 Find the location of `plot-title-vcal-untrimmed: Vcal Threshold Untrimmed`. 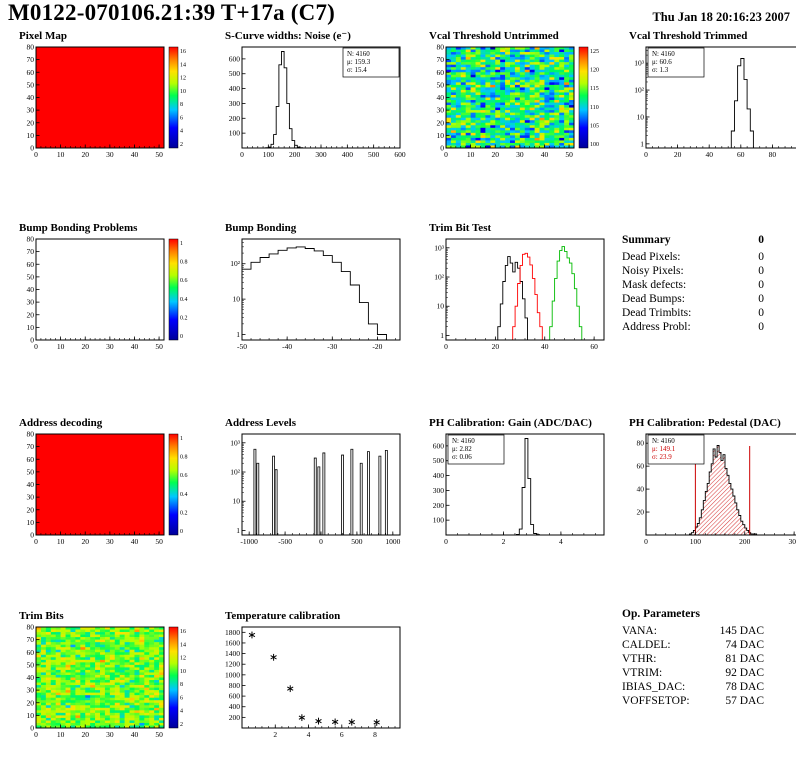

plot-title-vcal-untrimmed: Vcal Threshold Untrimmed is located at coordinates (494, 36).